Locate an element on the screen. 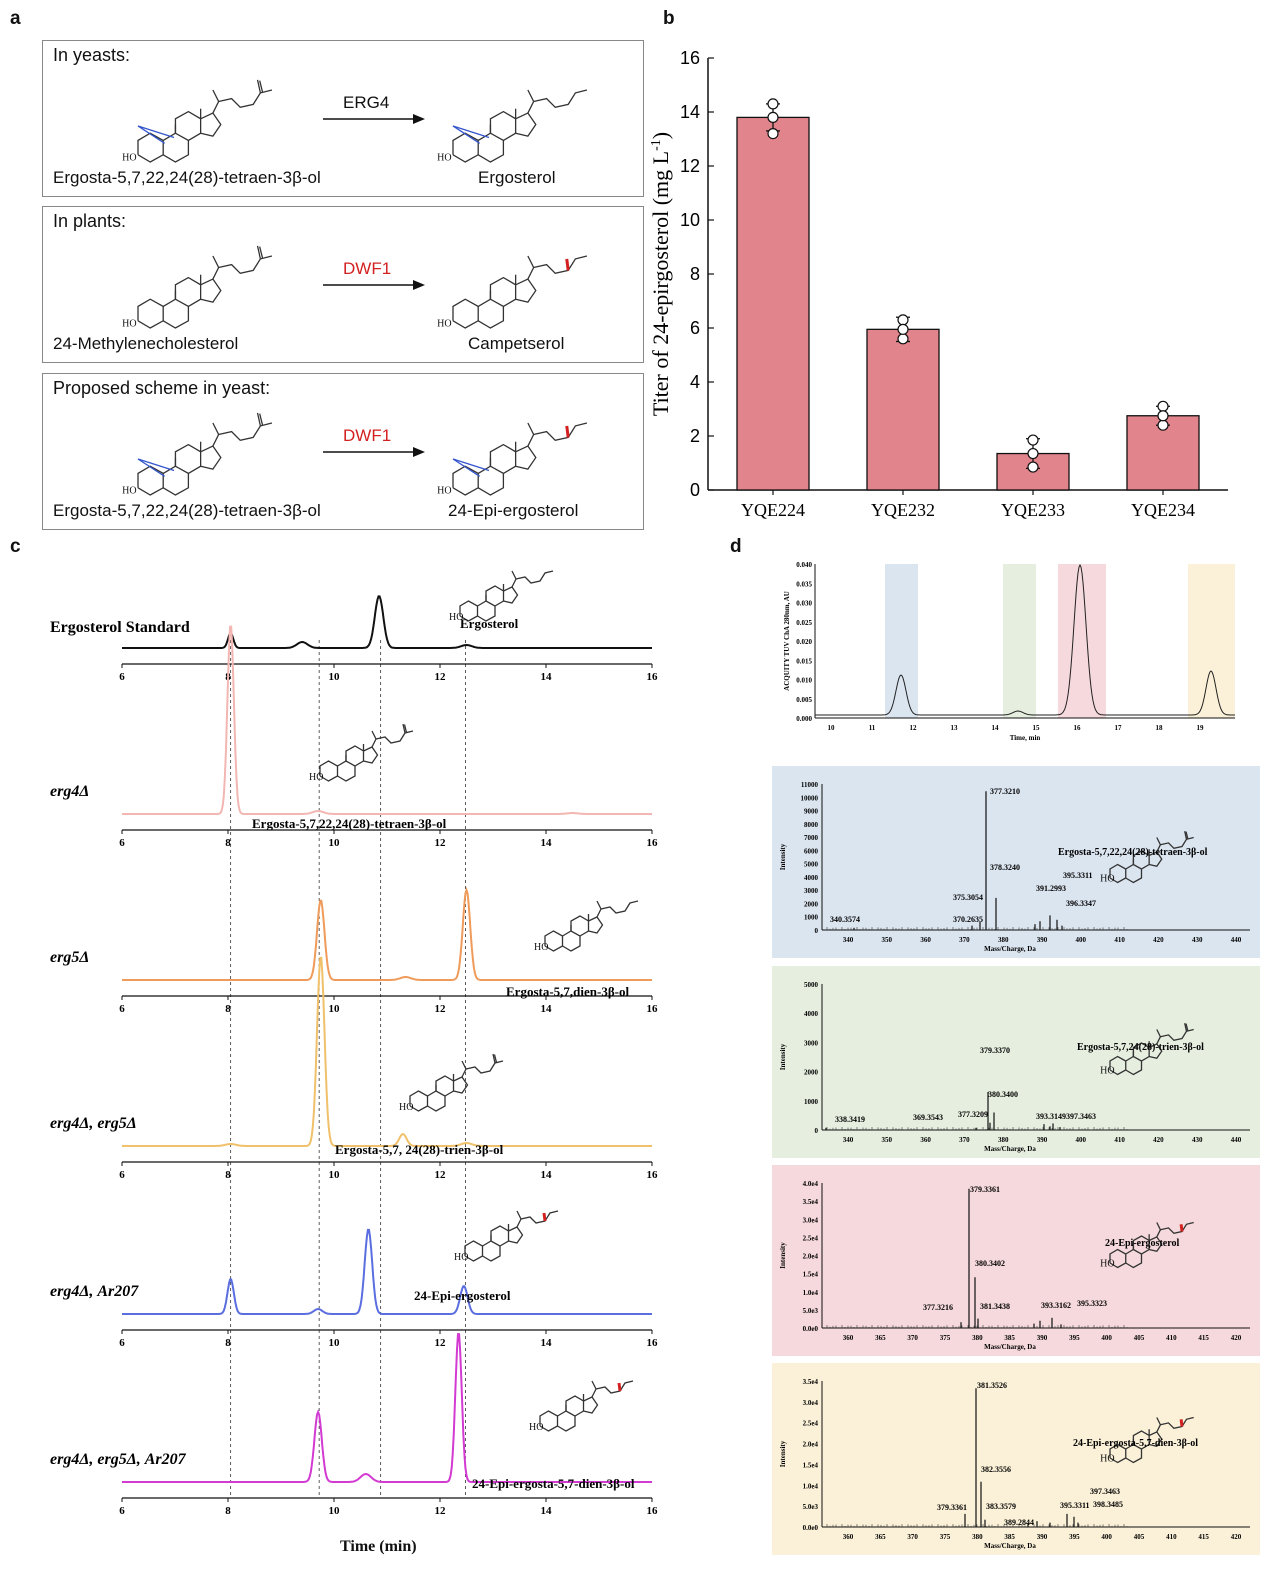  ms-y-tick-label: 2000 is located at coordinates (811, 1073).